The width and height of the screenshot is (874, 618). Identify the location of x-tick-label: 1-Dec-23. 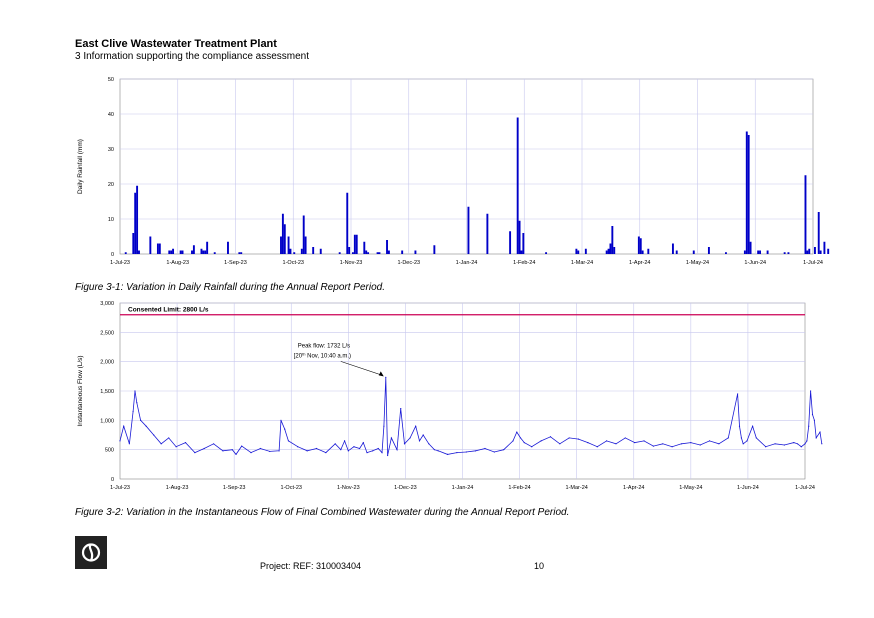
(408, 263).